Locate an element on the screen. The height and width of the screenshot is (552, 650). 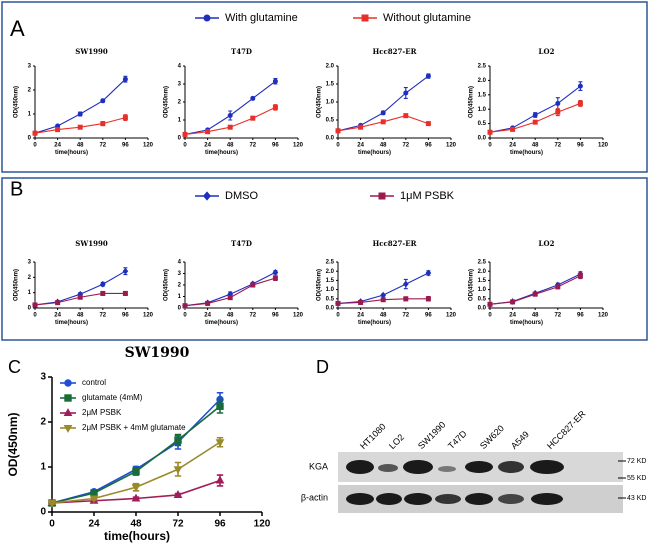
y-tick-label: 2.5 is located at coordinates (482, 263).